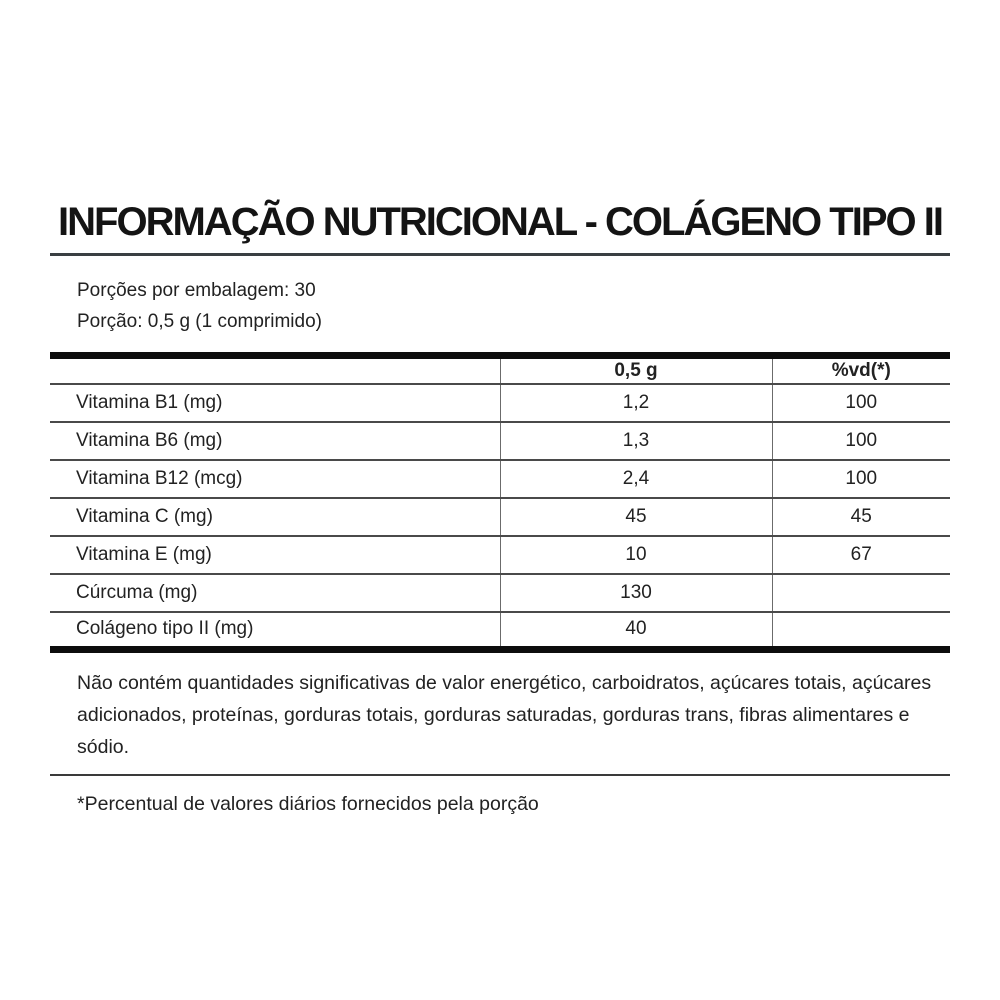  Describe the element at coordinates (165, 629) in the screenshot. I see `nutrient-name: Colágeno tipo II (mg)` at that location.